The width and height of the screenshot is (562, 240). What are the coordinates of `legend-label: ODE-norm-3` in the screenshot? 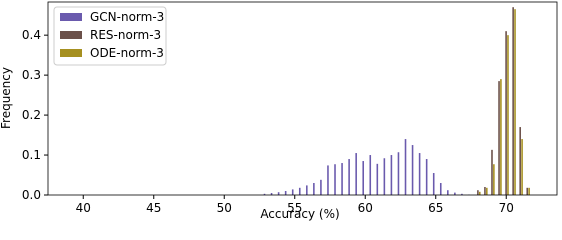 It's located at (127, 53).